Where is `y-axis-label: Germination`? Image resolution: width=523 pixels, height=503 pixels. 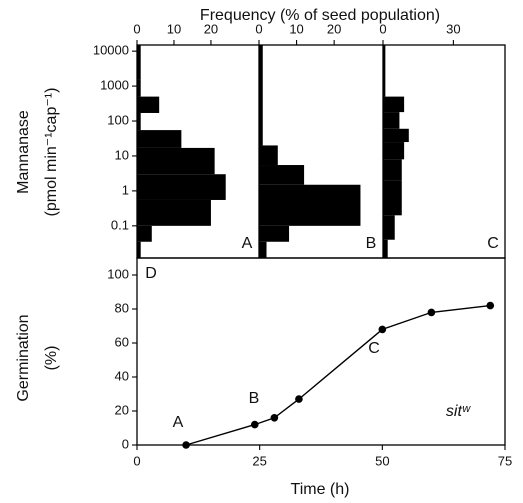
y-axis-label: Germination is located at coordinates (23, 357).